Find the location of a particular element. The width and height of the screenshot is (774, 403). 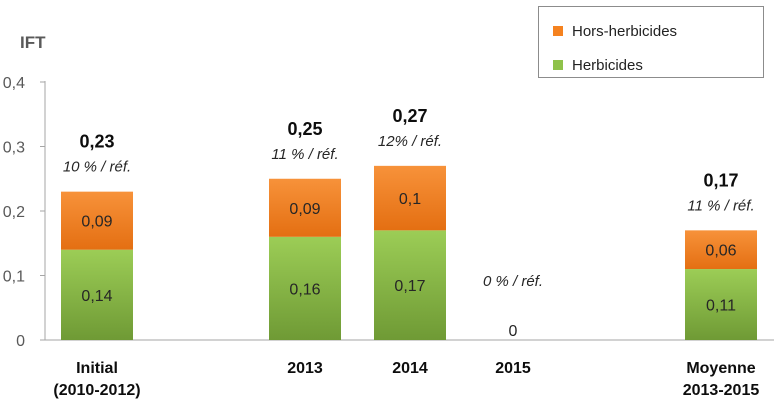

x-category-label: 2014 is located at coordinates (410, 368).